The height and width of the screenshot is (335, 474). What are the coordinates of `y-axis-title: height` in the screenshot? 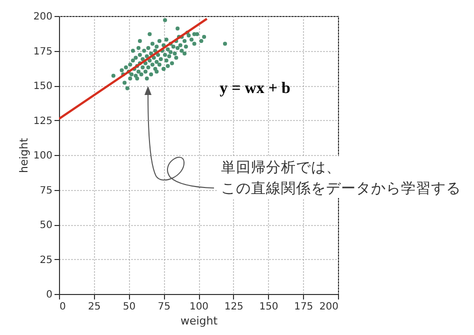 It's located at (23, 155).